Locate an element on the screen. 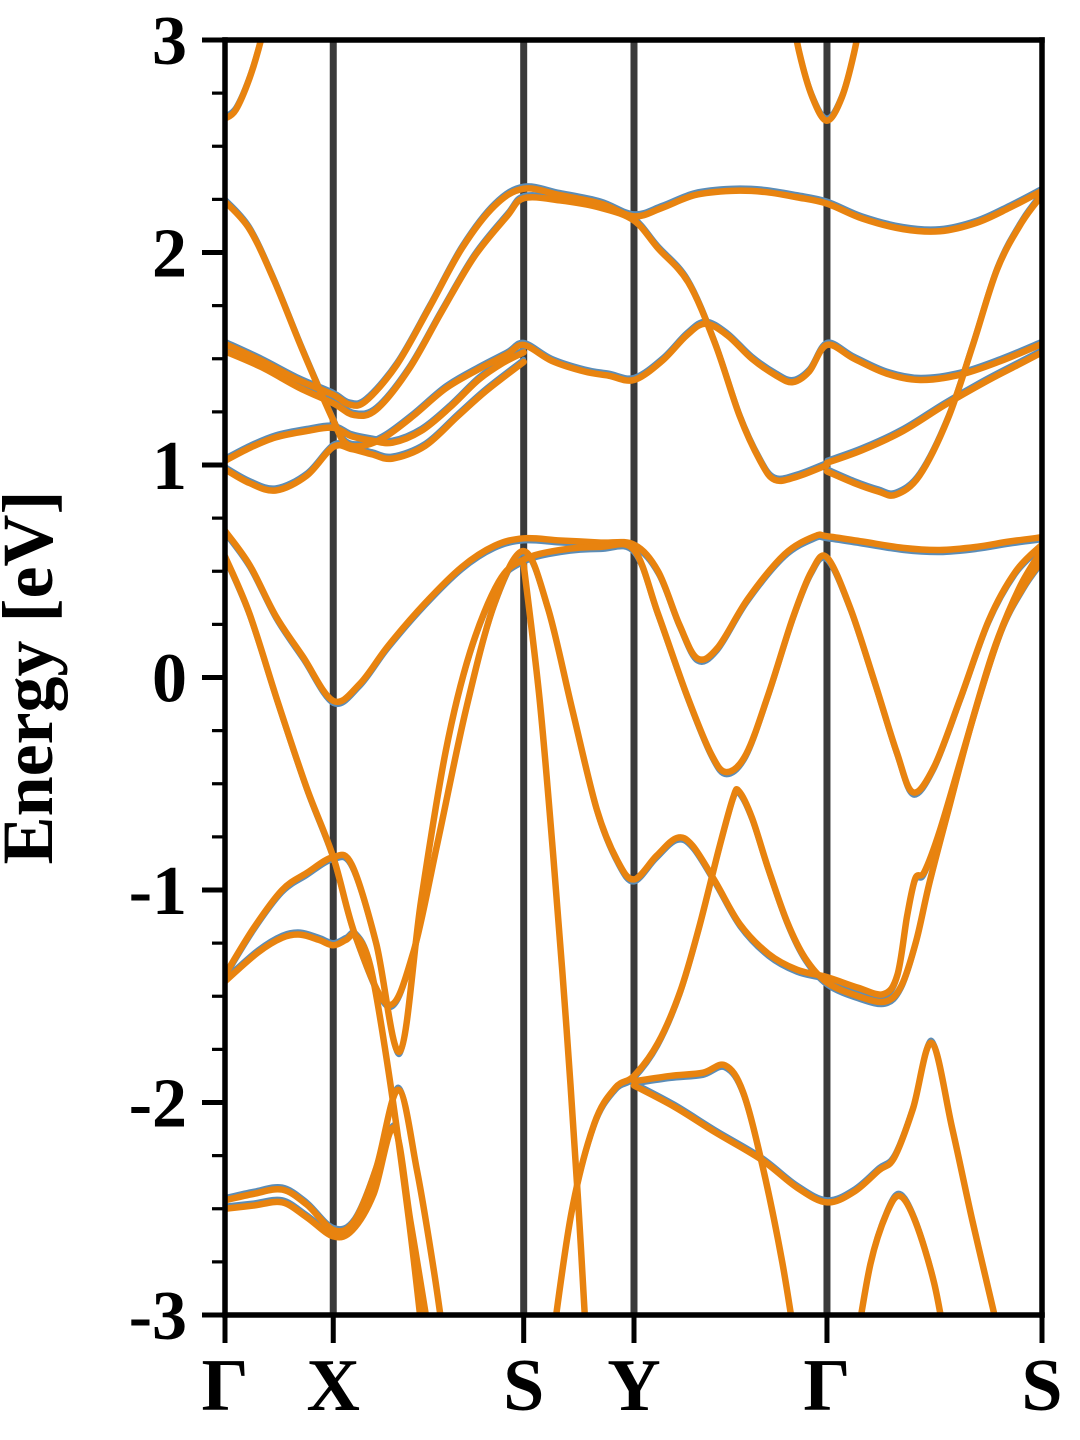 This screenshot has height=1440, width=1080. band-line-deep-gx-b is located at coordinates (334, 1200).